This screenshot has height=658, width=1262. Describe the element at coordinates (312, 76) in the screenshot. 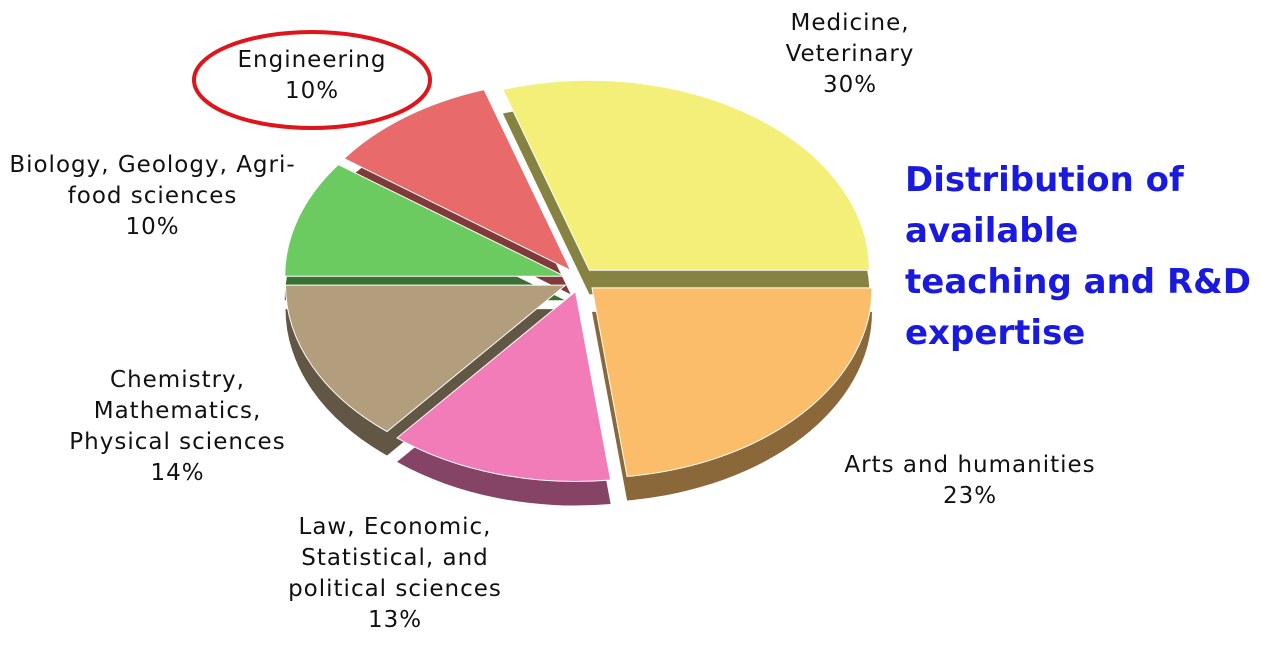

I see `slice-label: Engineering 10%` at that location.